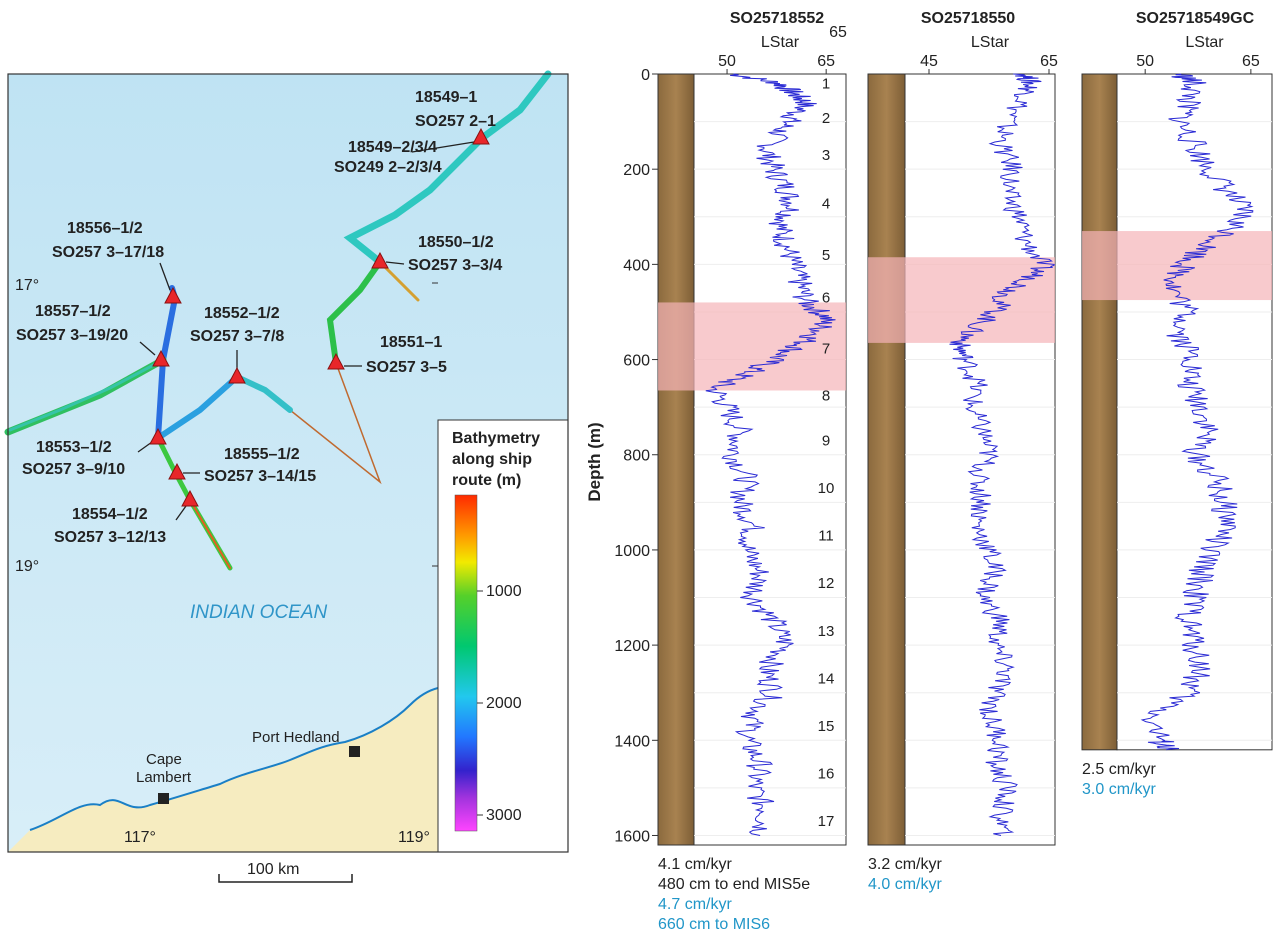  I want to click on mis-label: 1, so click(826, 84).